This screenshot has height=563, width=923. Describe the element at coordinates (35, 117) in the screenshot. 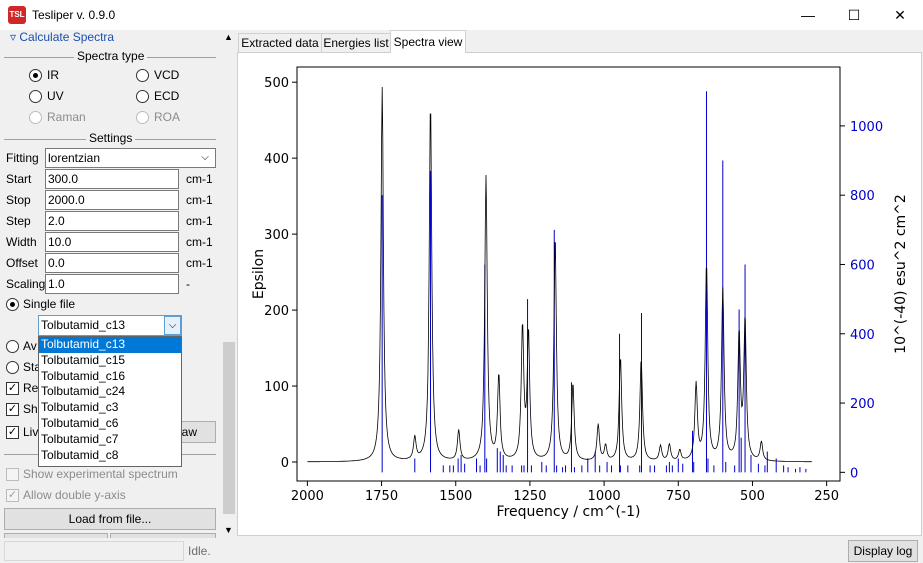

I see `radio-raman` at that location.